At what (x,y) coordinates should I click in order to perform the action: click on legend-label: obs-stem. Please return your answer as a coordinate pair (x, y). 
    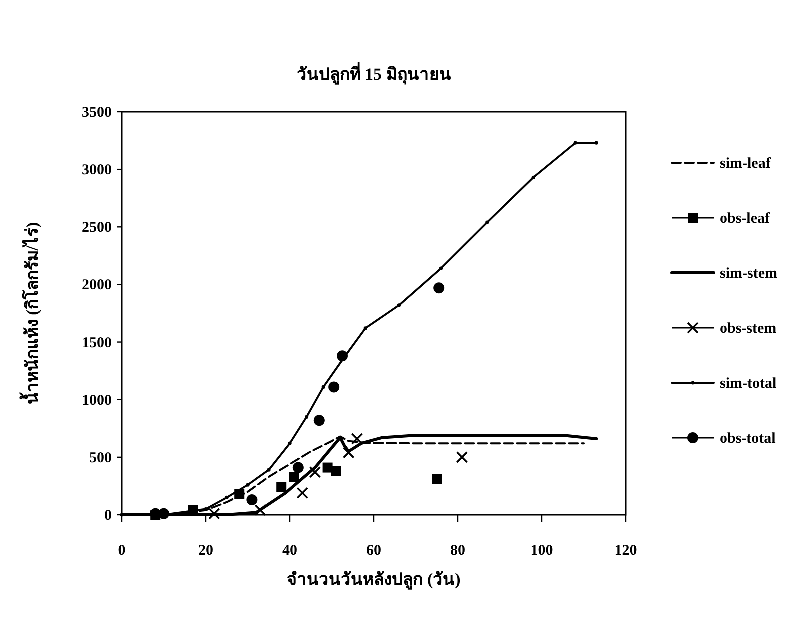
    Looking at the image, I should click on (749, 329).